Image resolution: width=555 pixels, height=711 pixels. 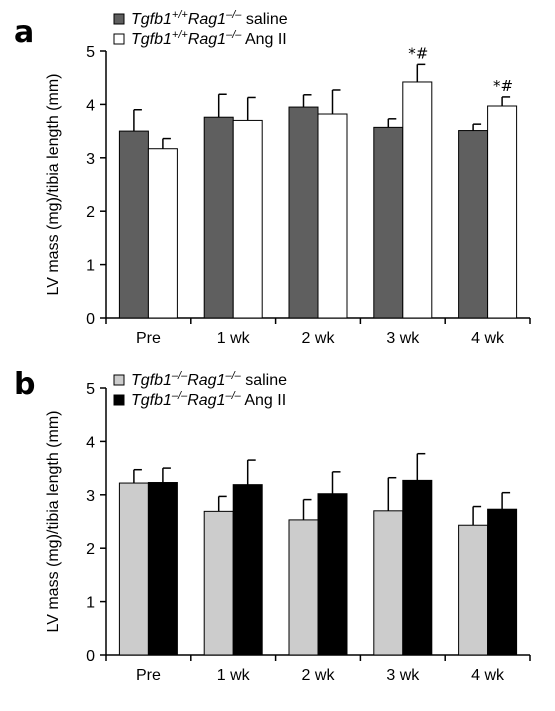 I want to click on panel-letter: b, so click(x=24, y=384).